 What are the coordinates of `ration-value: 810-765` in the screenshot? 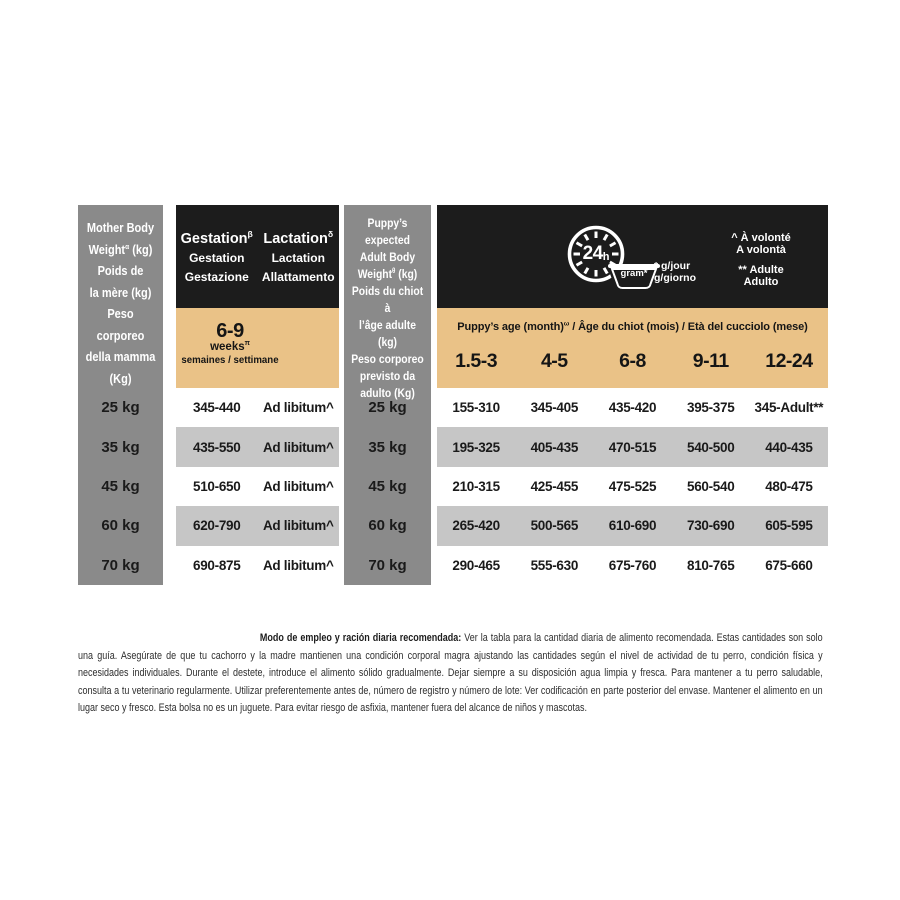 It's located at (710, 565).